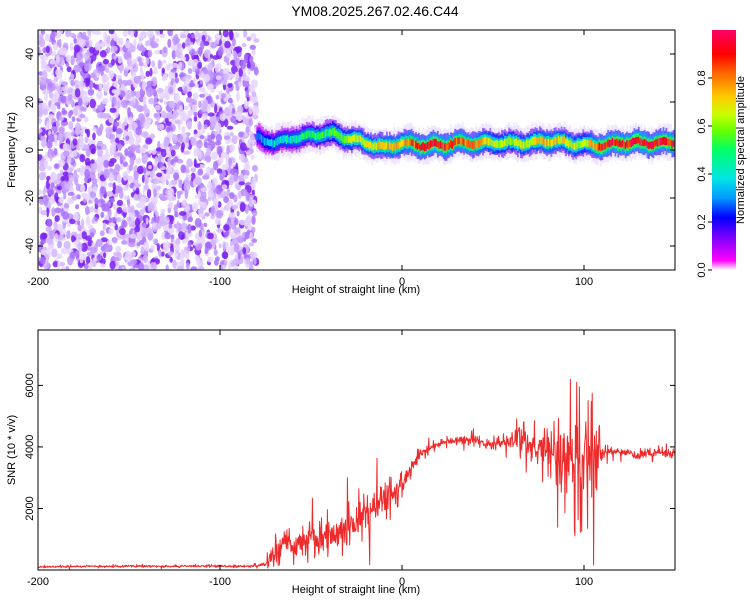 The width and height of the screenshot is (750, 600). Describe the element at coordinates (402, 582) in the screenshot. I see `snr-xtick-label: 0` at that location.